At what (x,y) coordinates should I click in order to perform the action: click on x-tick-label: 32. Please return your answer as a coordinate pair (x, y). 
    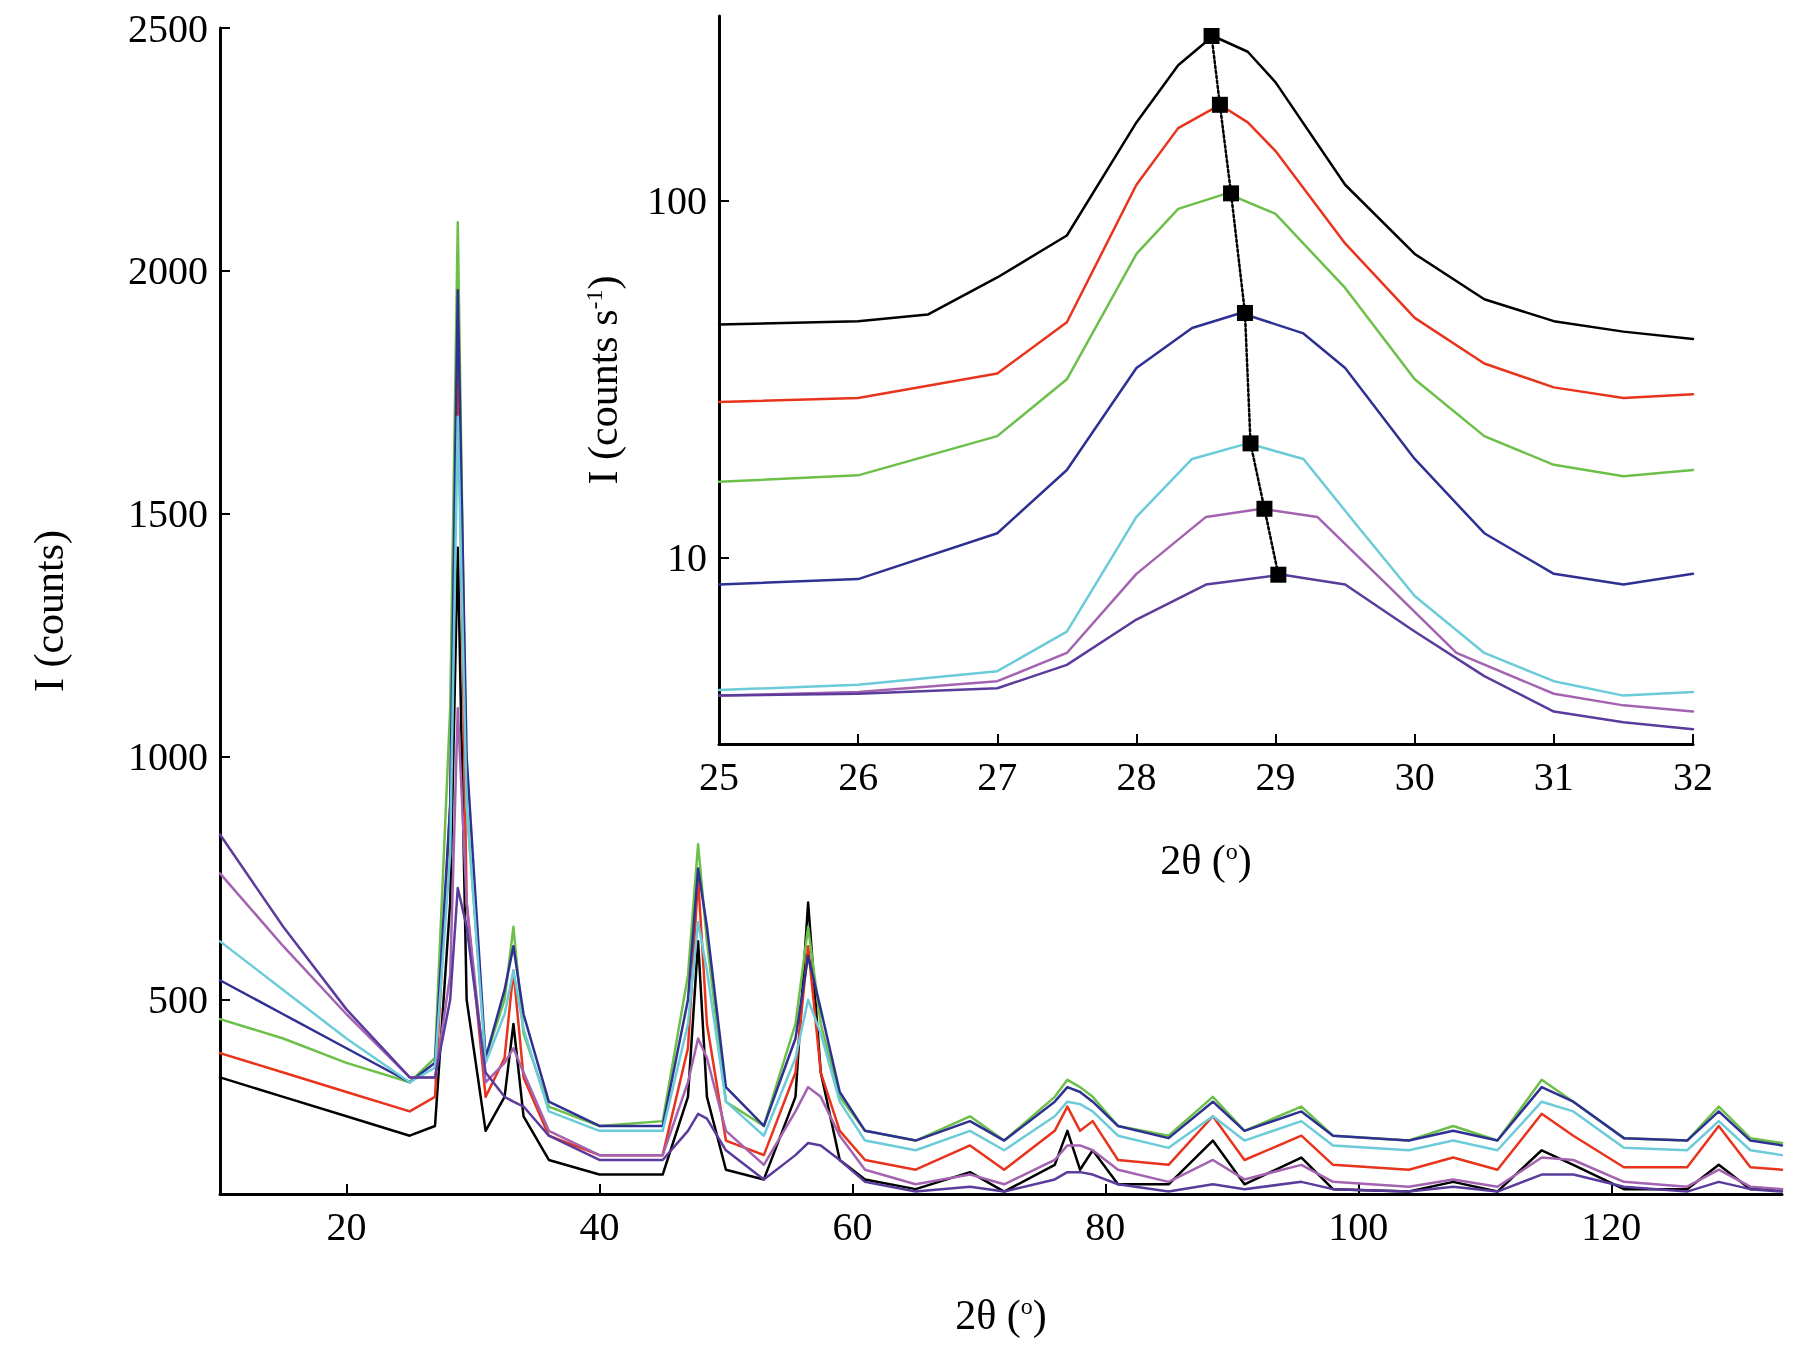
    Looking at the image, I should click on (1693, 776).